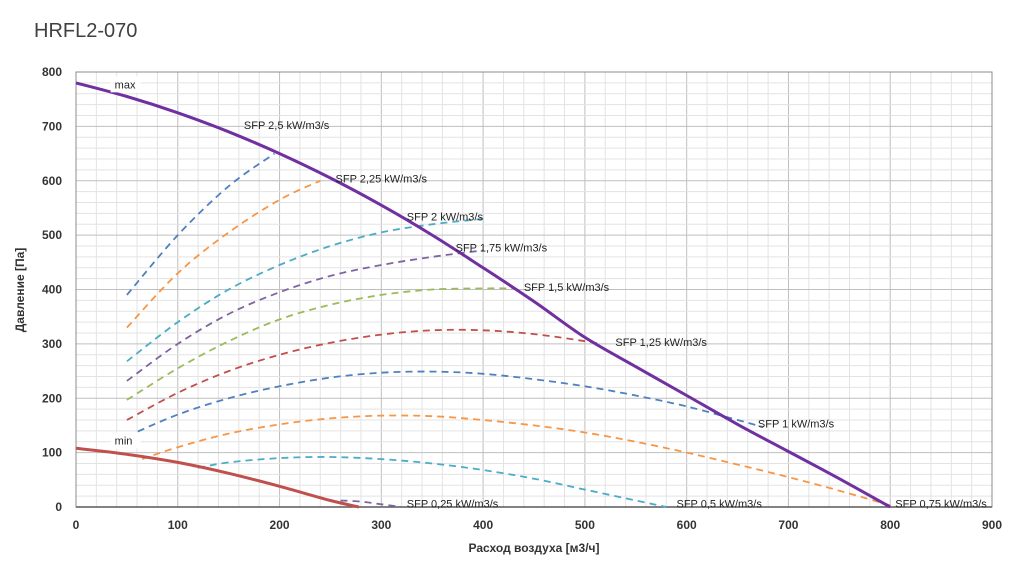 The image size is (1024, 575). I want to click on annotation-label: SFP 2,5 kW/m3/s, so click(287, 126).